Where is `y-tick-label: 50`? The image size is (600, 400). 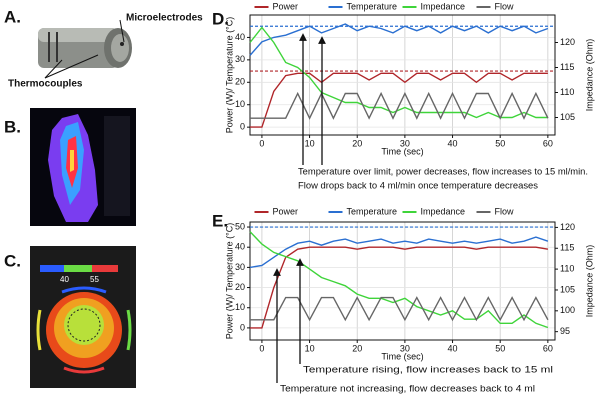 y-tick-label: 50 is located at coordinates (240, 226).